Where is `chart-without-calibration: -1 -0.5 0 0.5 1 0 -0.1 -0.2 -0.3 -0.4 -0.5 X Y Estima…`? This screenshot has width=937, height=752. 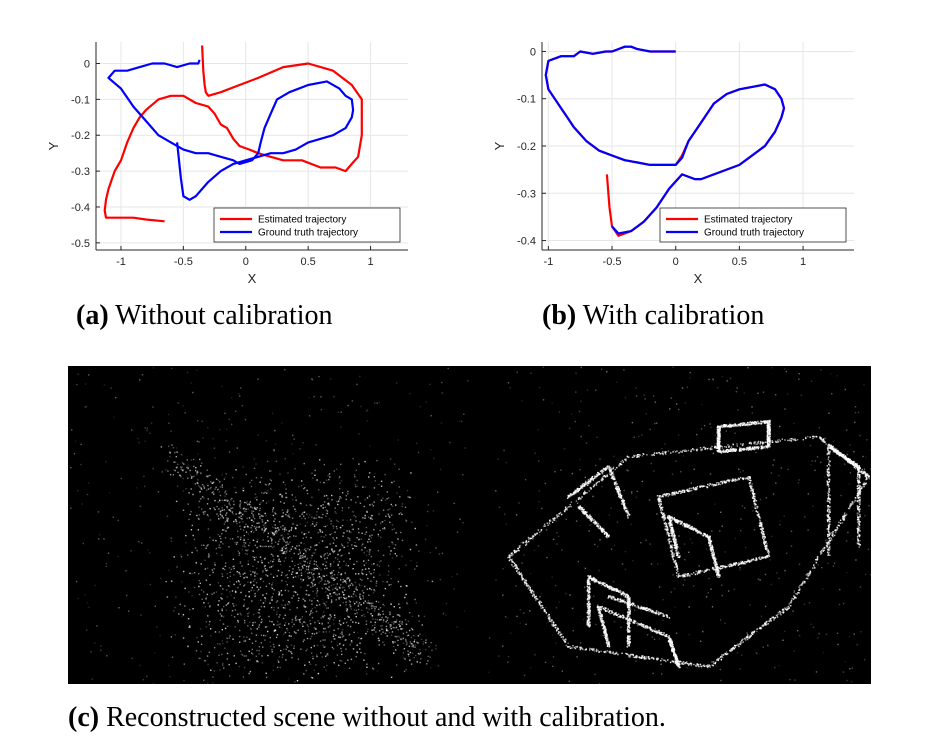
chart-without-calibration: -1 -0.5 0 0.5 1 0 -0.1 -0.2 -0.3 -0.4 -0.5 X Y Estima… is located at coordinates (227, 164).